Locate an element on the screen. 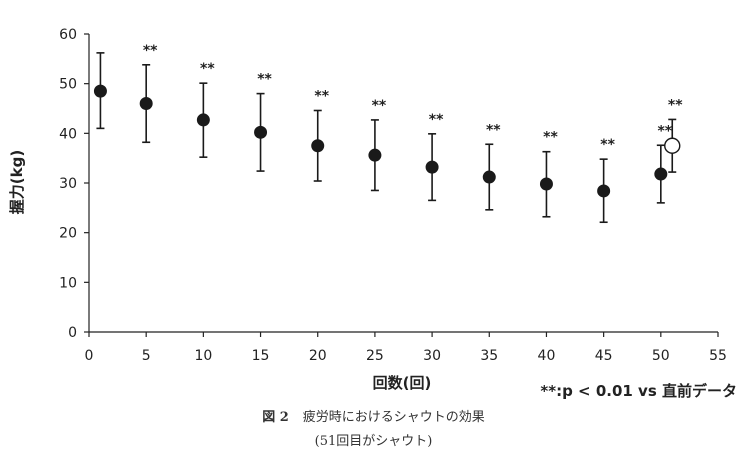 The width and height of the screenshot is (747, 463). significance-note: **:p < 0.01 vs 直前データ is located at coordinates (638, 391).